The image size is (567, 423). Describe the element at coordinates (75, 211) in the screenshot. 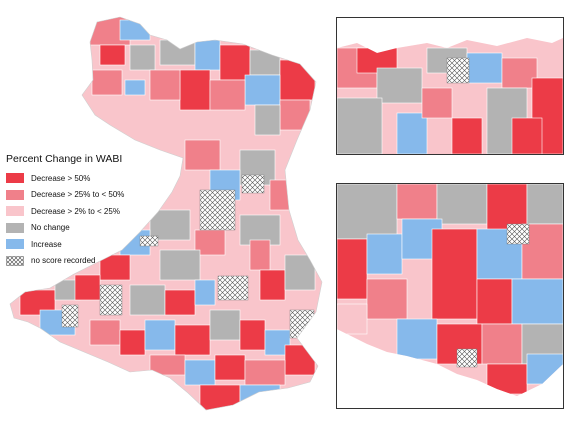

I see `legend-label: Decrease > 2% to < 25%` at that location.